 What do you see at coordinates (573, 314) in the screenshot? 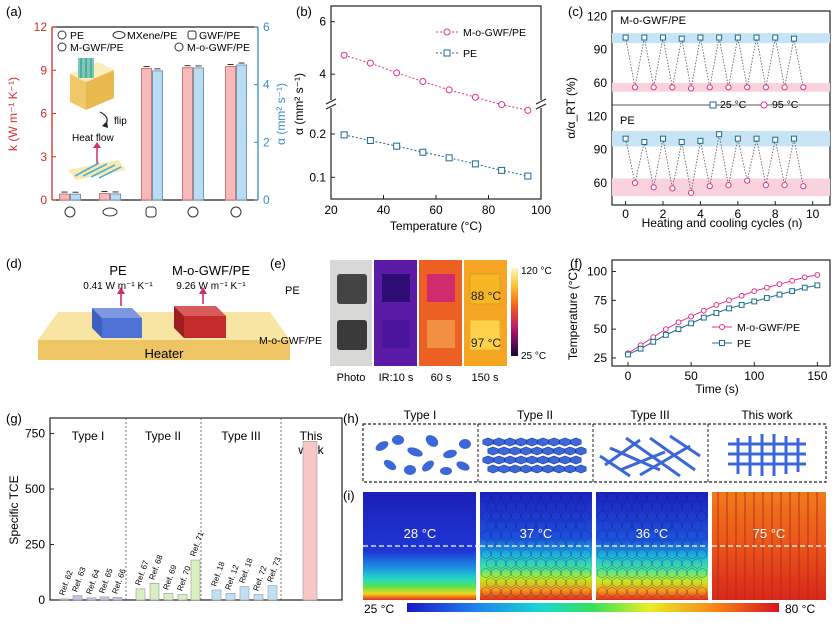
I see `panel-f-ylabel: Temperature (°C)` at bounding box center [573, 314].